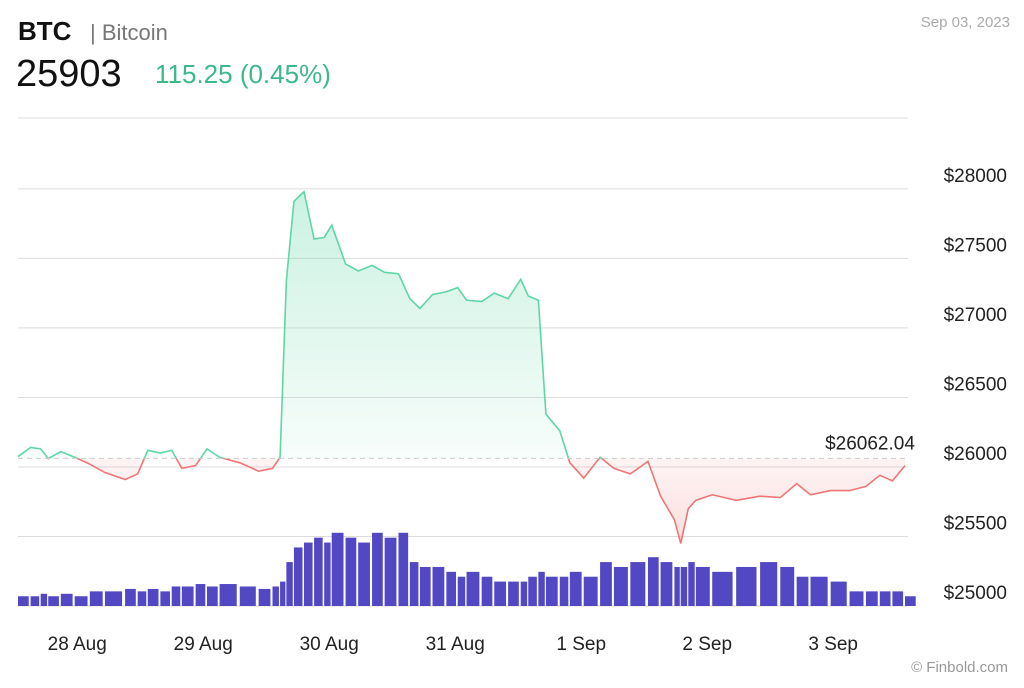 The height and width of the screenshot is (688, 1024). I want to click on x-tick-label: 28 Aug, so click(77, 644).